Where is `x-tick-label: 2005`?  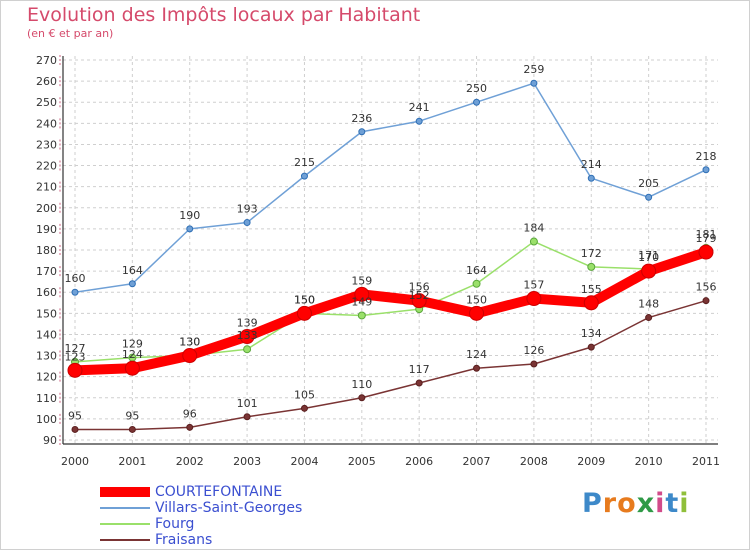
x-tick-label: 2005 is located at coordinates (362, 461).